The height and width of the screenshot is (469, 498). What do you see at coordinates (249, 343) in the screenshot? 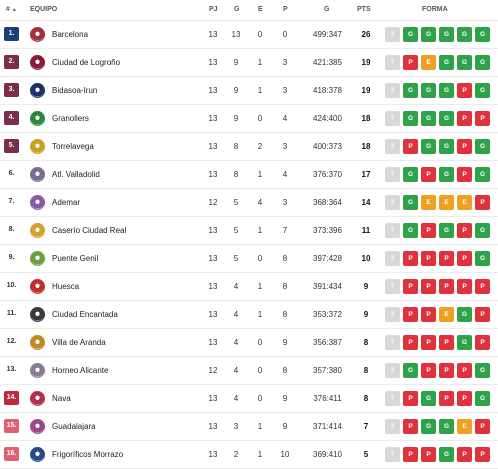
I see `table-row: 12. Villa de Aranda 13 4 0 9 356:387 8? P P P G P` at bounding box center [249, 343].